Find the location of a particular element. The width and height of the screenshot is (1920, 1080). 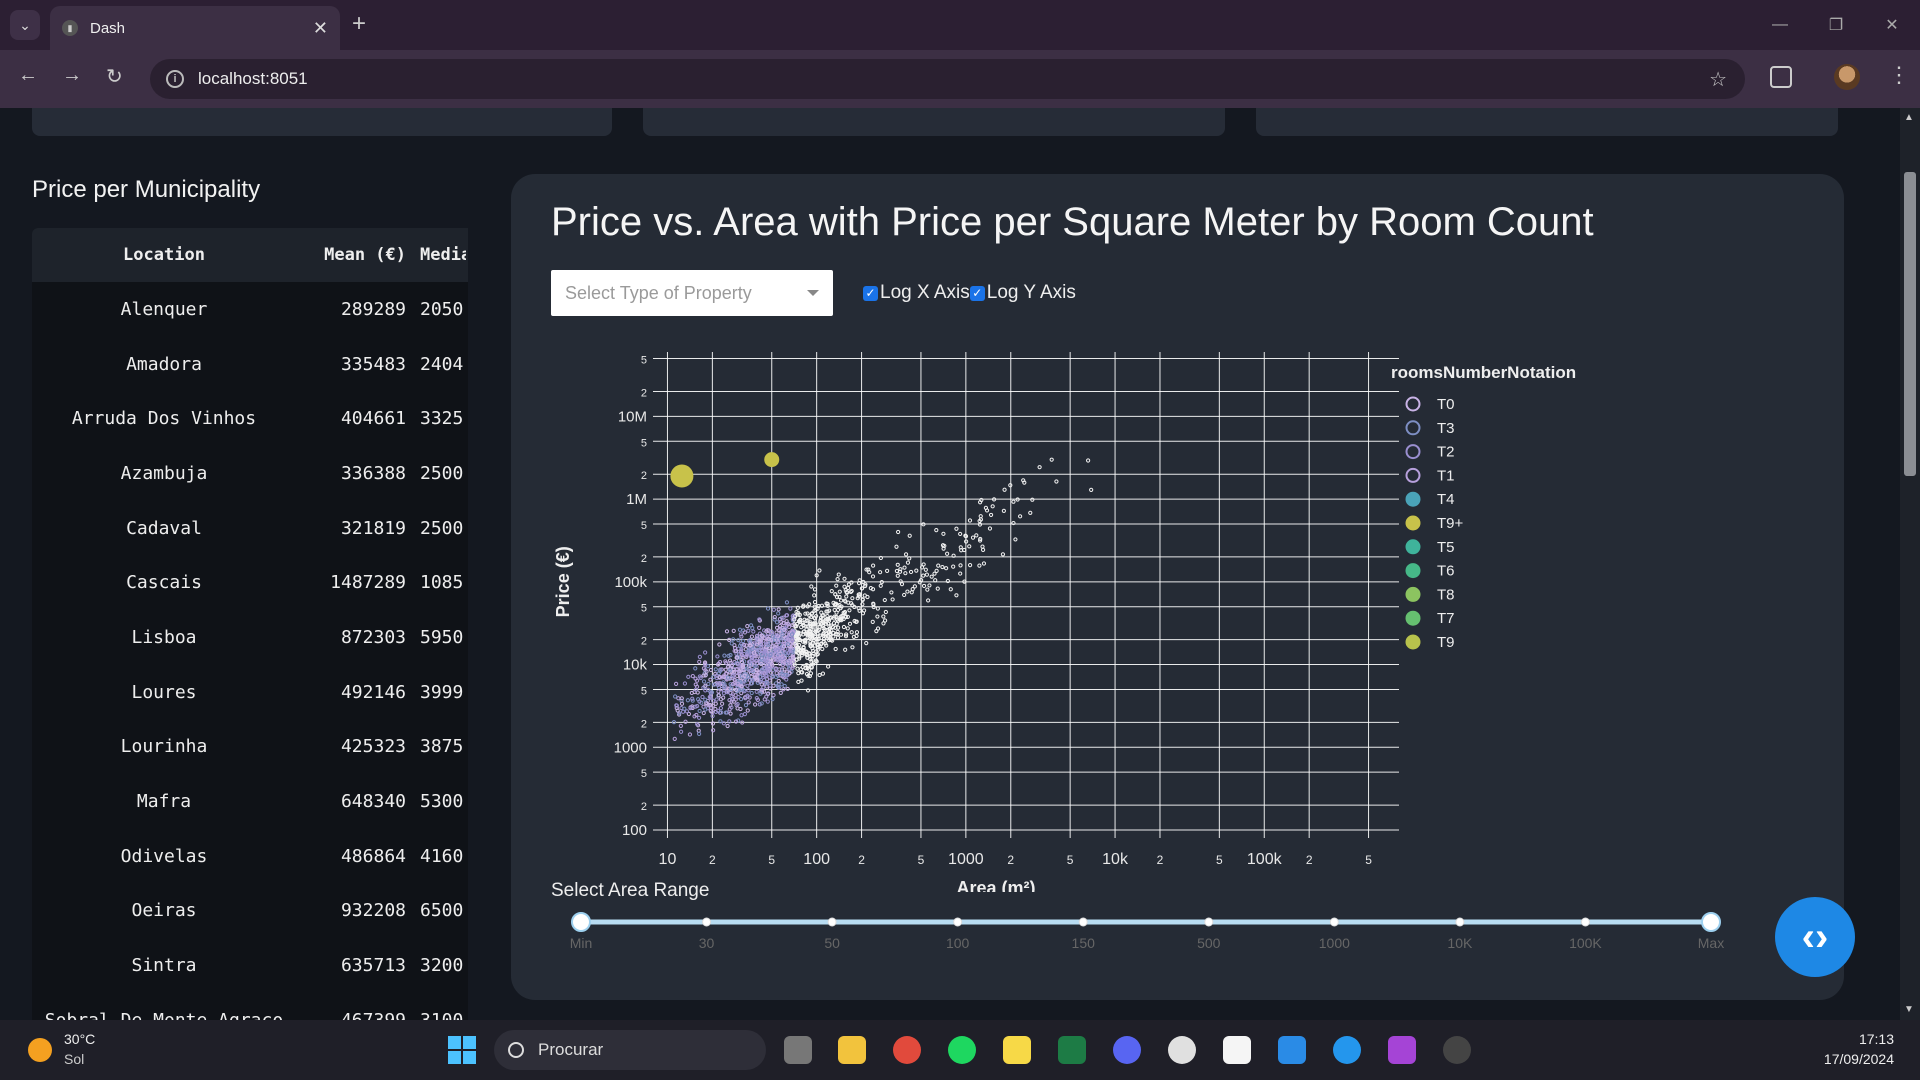

docker-icon is located at coordinates (1347, 1050).